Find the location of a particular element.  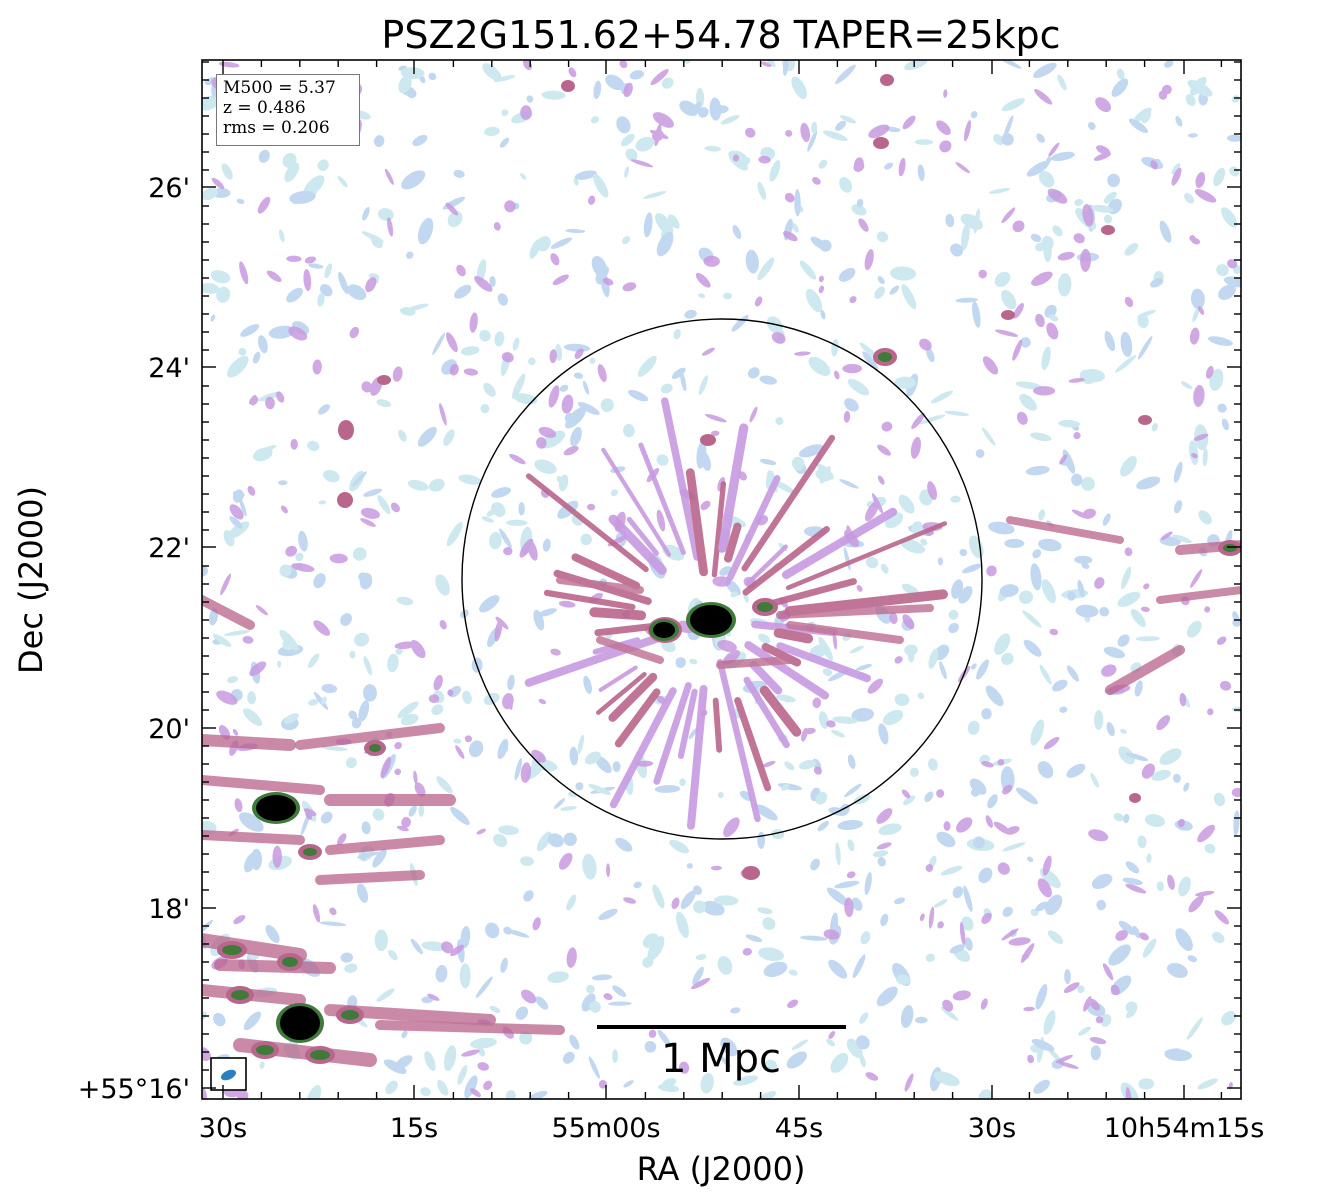

y-tick-label: 20' is located at coordinates (169, 729).